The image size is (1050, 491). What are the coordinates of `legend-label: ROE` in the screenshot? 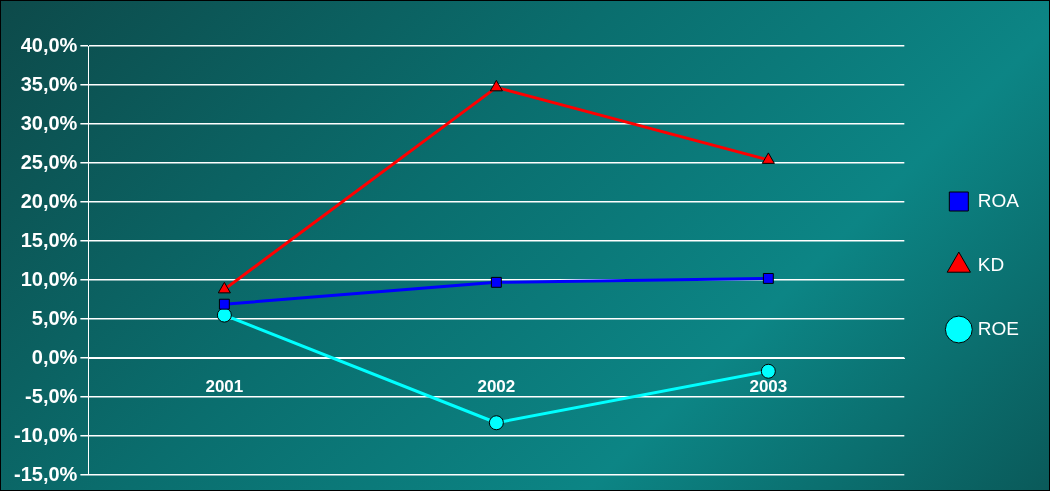 It's located at (998, 328).